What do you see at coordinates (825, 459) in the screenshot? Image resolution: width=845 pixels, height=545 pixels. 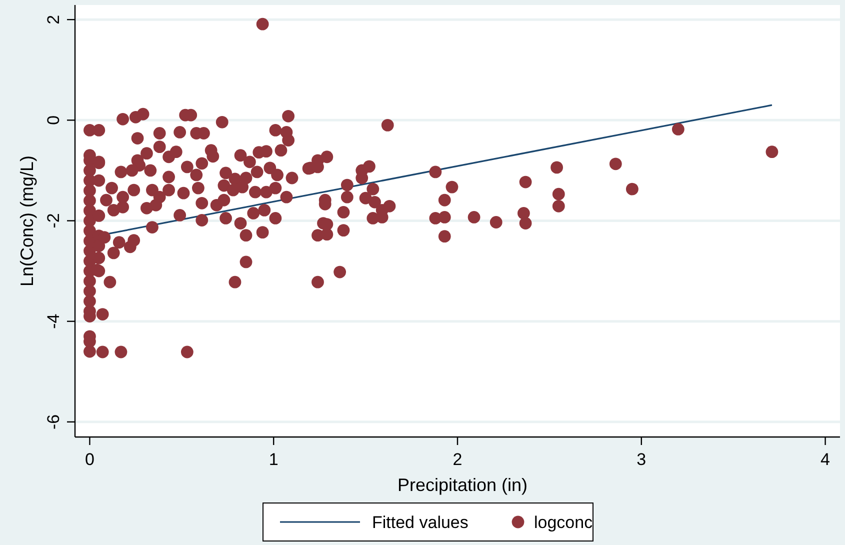 I see `x-tick-label: 4` at bounding box center [825, 459].